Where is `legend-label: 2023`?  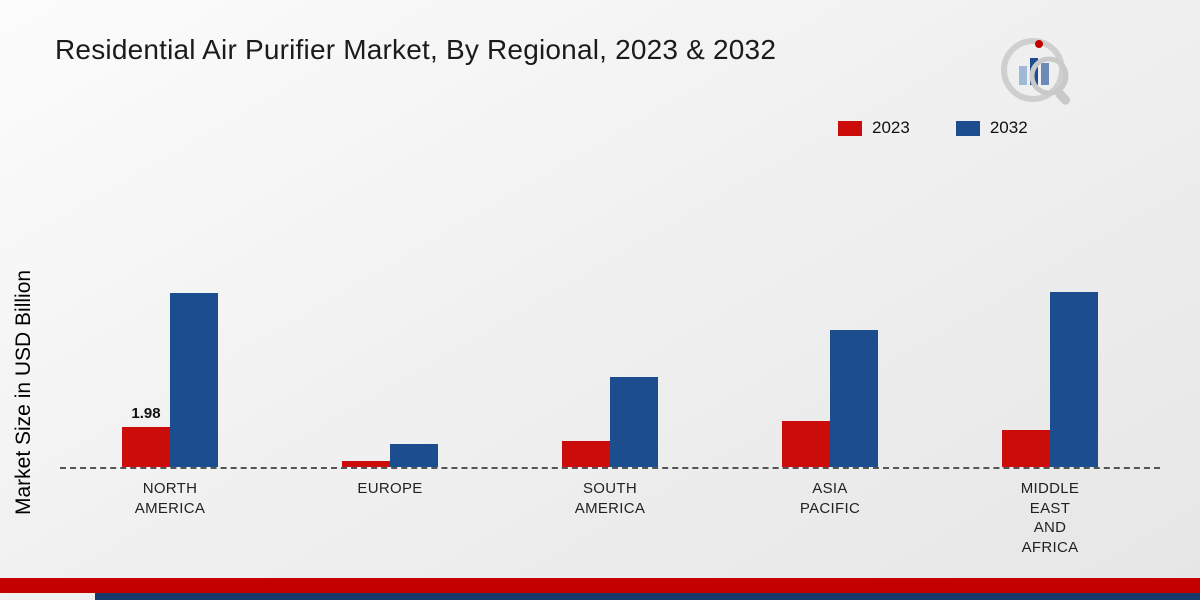
legend-label: 2023 is located at coordinates (891, 127).